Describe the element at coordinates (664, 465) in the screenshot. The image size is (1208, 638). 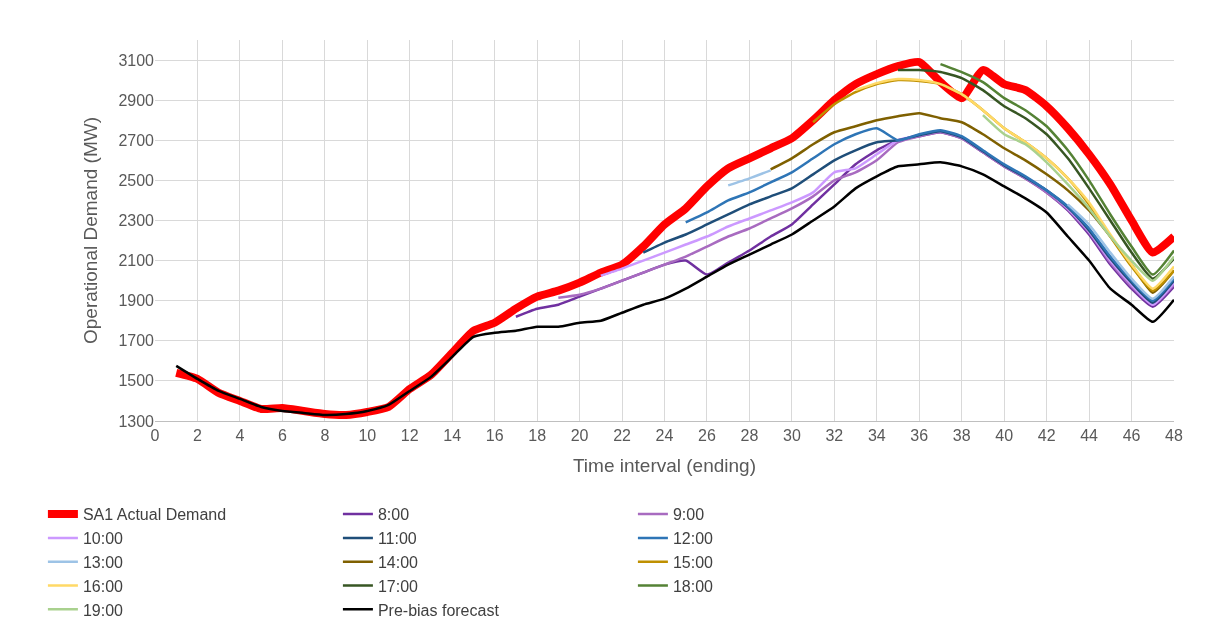
I see `x-axis-title: Time interval (ending)` at that location.